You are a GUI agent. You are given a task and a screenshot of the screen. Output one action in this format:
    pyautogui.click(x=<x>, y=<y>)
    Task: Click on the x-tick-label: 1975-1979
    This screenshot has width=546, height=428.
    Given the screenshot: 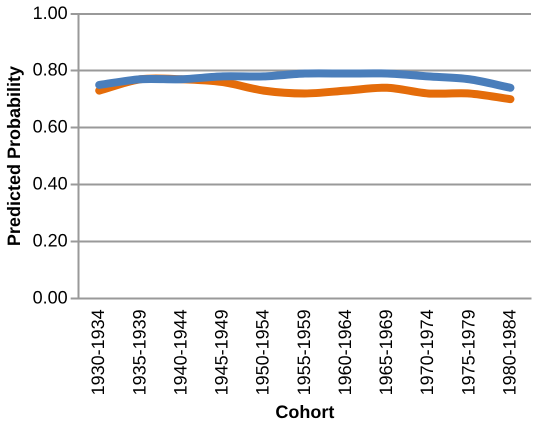 What is the action you would take?
    pyautogui.click(x=468, y=352)
    